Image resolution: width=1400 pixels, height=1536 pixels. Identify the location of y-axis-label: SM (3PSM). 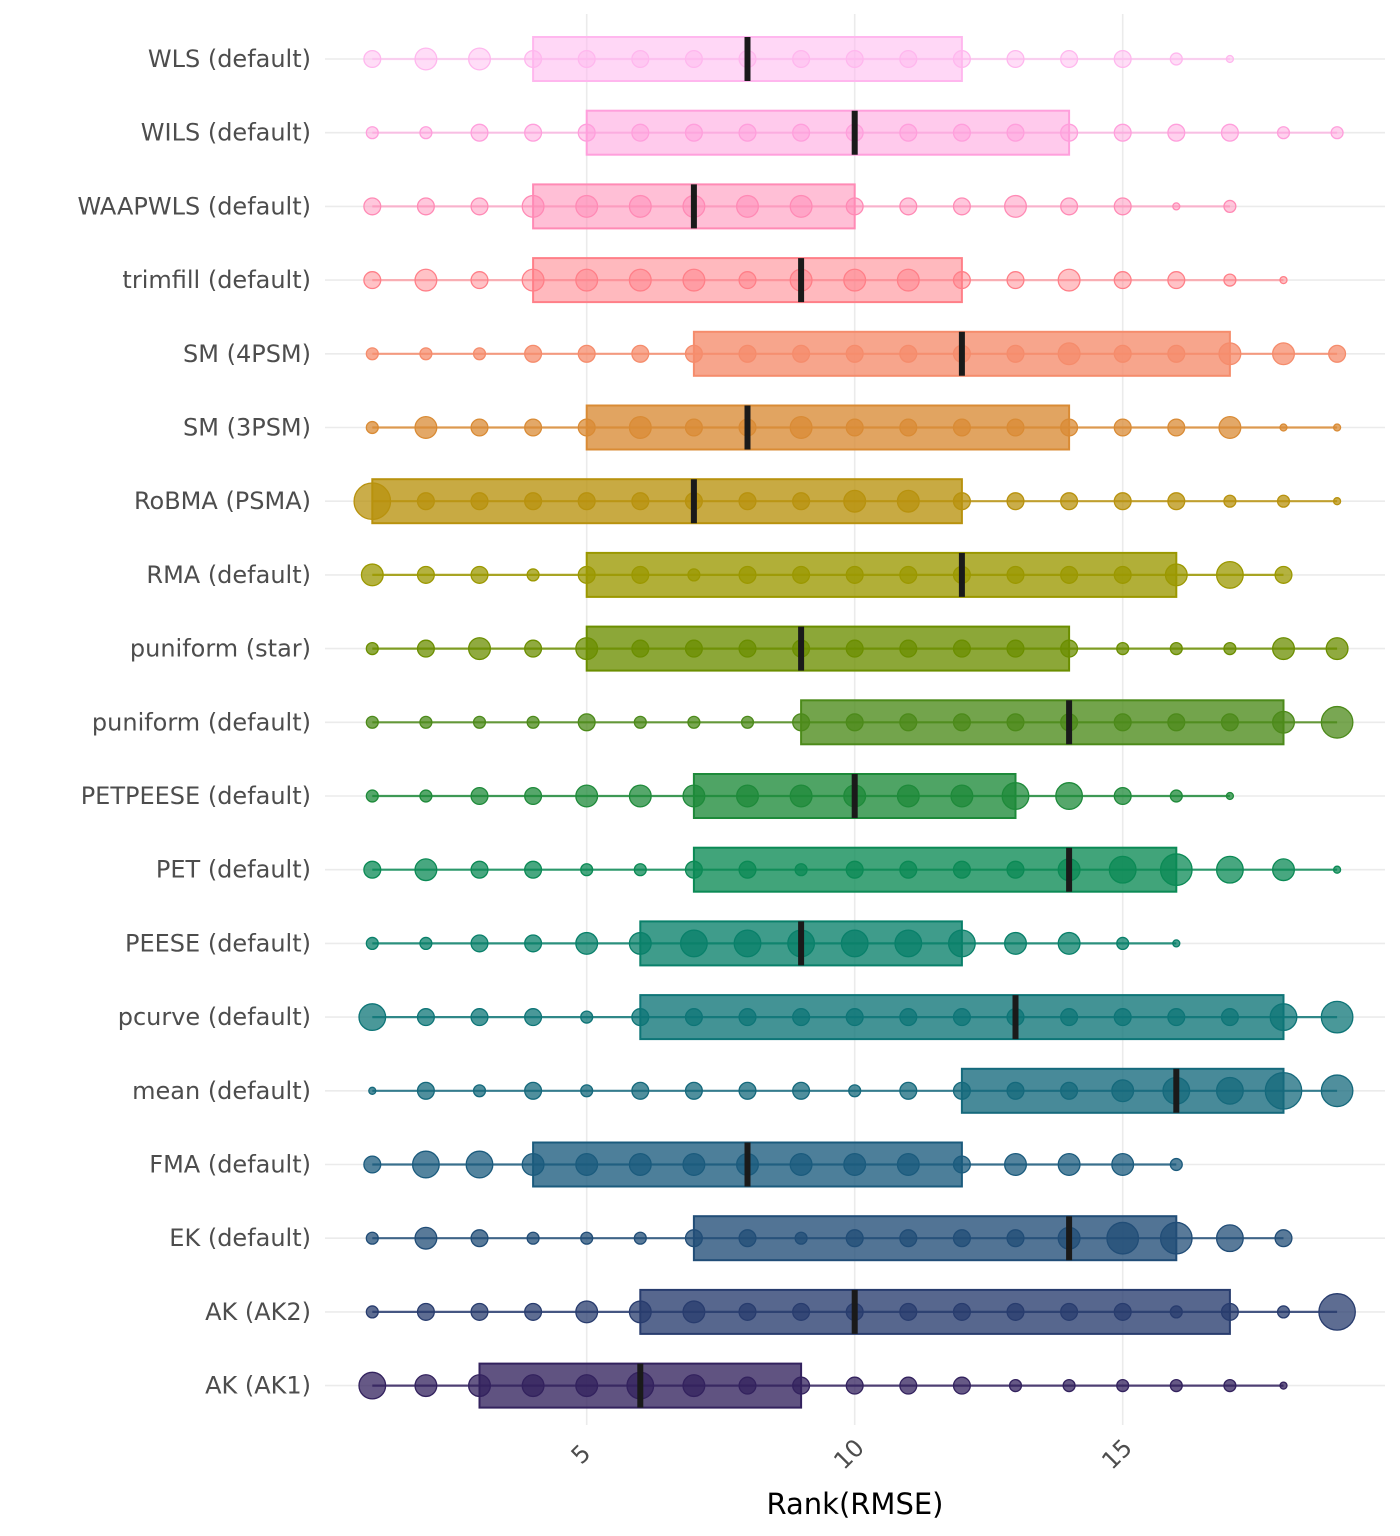
(247, 428).